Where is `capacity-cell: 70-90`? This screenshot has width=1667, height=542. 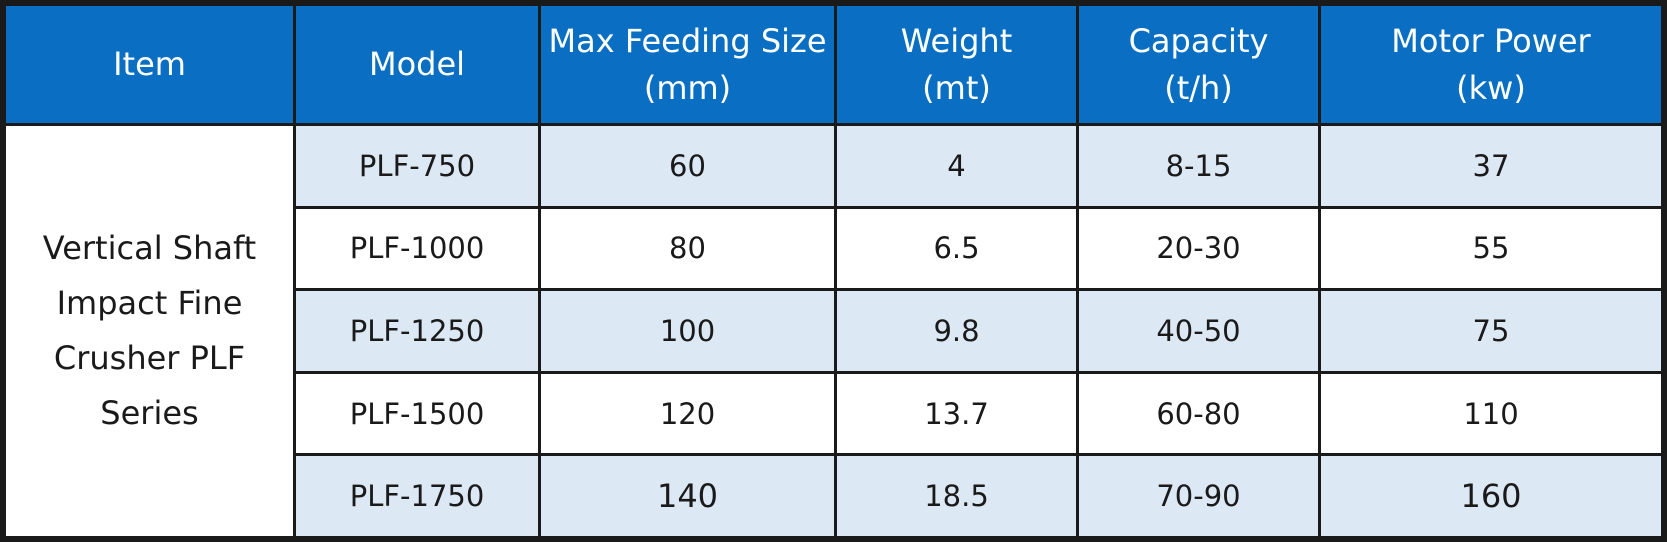 capacity-cell: 70-90 is located at coordinates (1198, 496).